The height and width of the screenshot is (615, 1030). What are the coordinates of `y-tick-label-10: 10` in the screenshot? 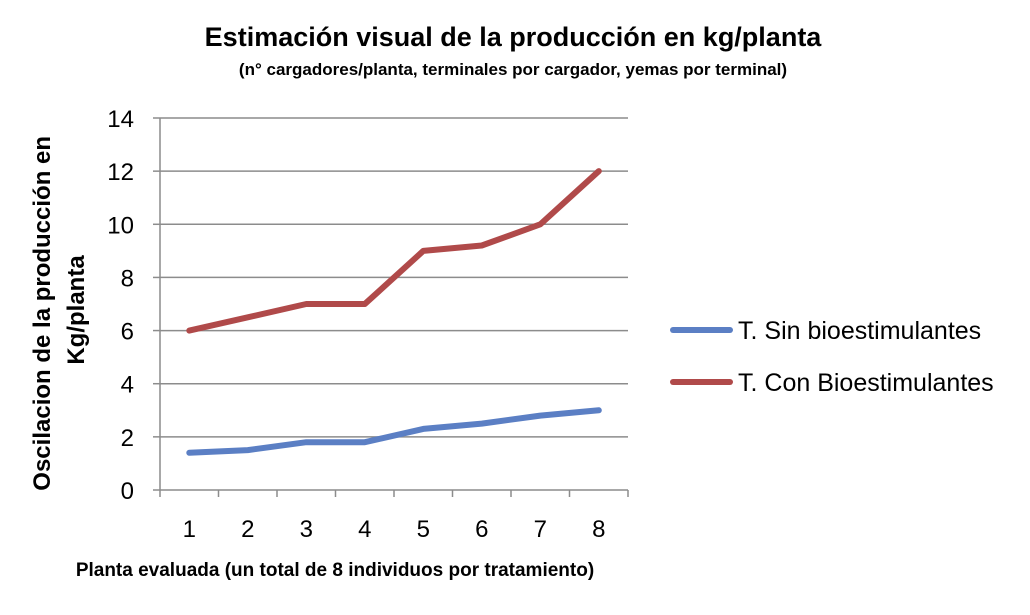 It's located at (120, 225).